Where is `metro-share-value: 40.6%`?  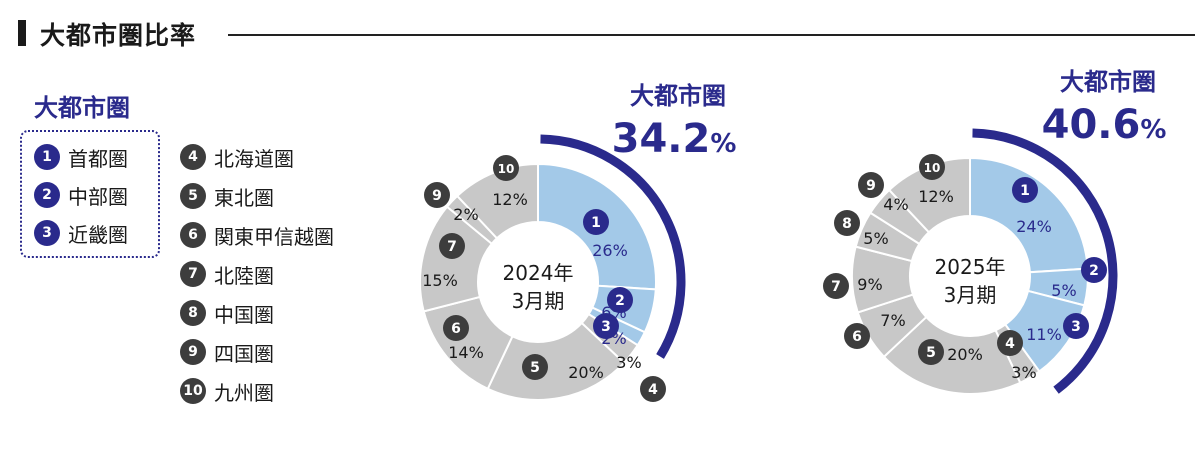
metro-share-value: 40.6% is located at coordinates (1104, 125).